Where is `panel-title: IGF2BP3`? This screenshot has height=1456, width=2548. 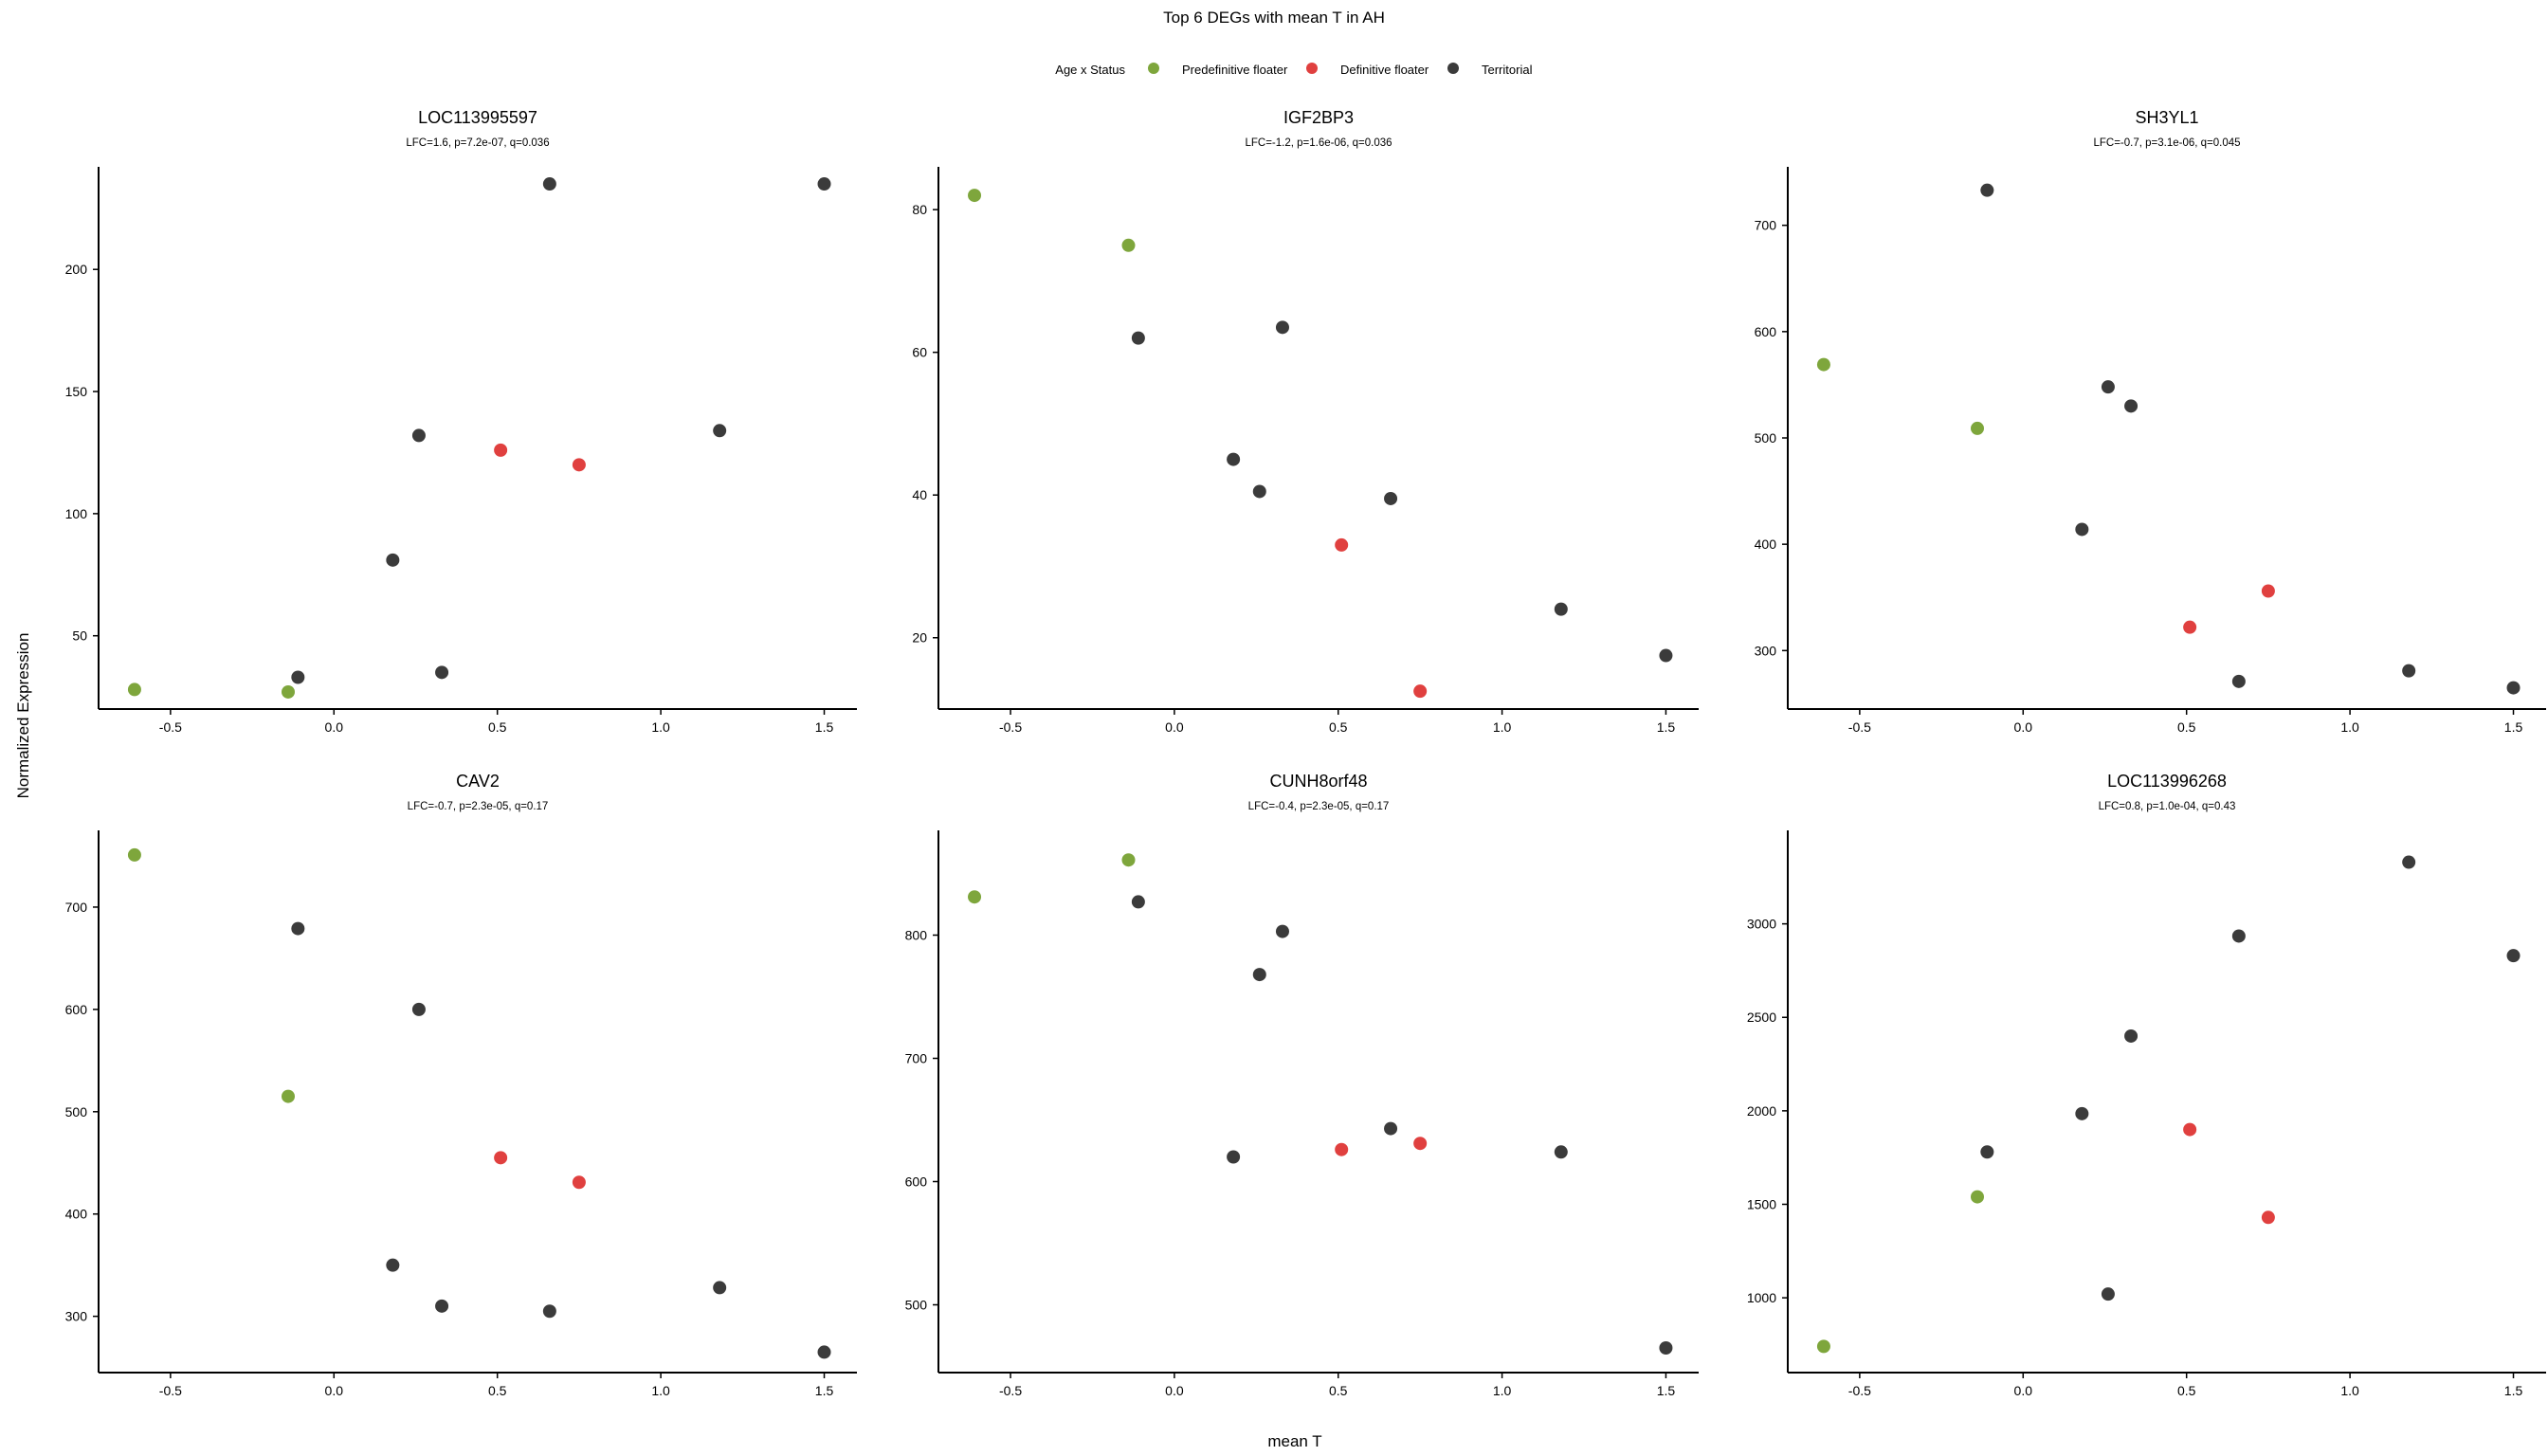
panel-title: IGF2BP3 is located at coordinates (1318, 117).